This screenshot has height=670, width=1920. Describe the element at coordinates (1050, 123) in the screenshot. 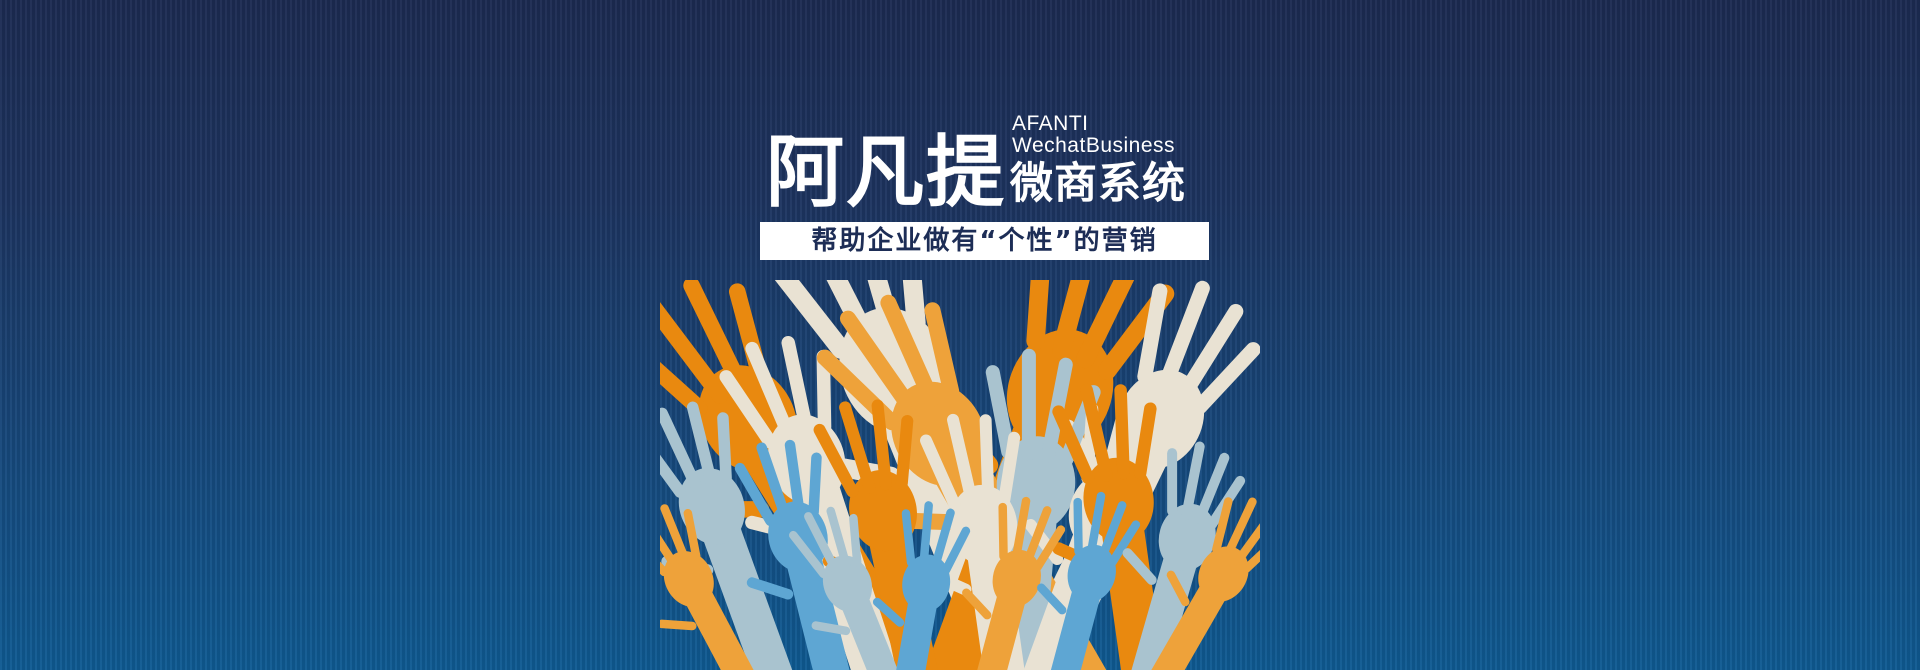

I see `brand-name-en: AFANTI` at that location.